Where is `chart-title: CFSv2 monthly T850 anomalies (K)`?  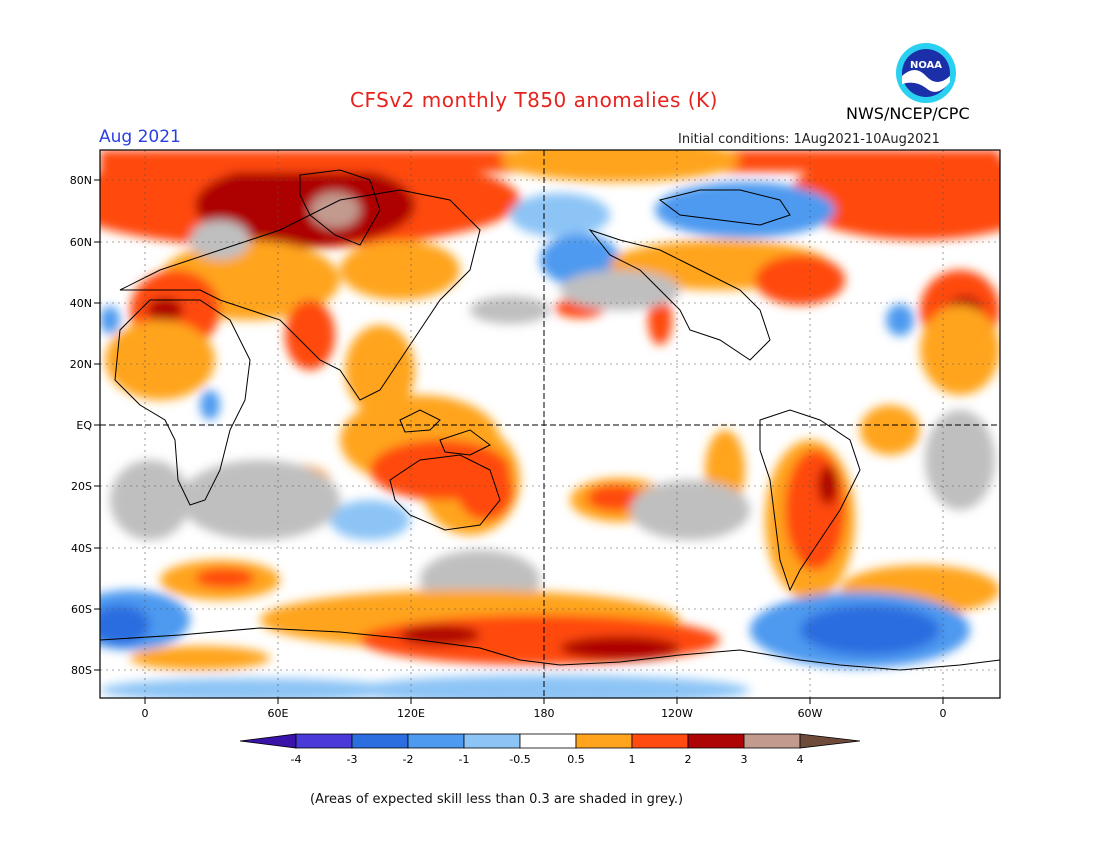
chart-title: CFSv2 monthly T850 anomalies (K) is located at coordinates (534, 100).